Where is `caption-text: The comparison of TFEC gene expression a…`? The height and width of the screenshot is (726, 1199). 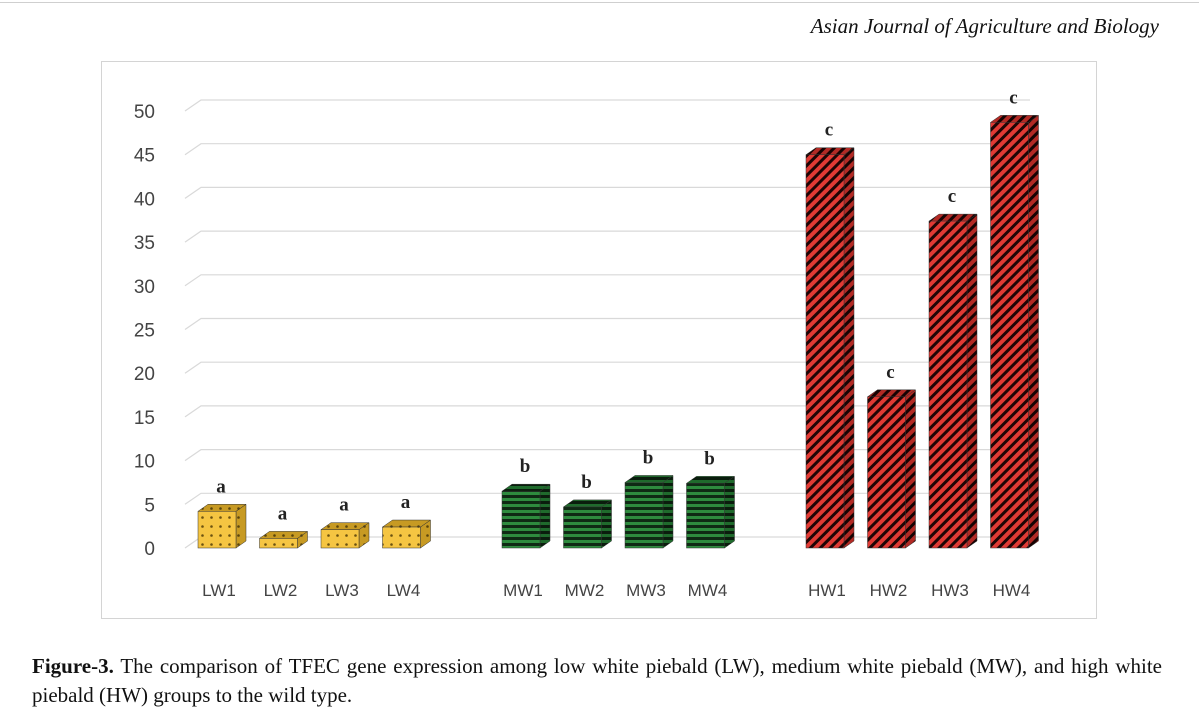 caption-text: The comparison of TFEC gene expression a… is located at coordinates (597, 680).